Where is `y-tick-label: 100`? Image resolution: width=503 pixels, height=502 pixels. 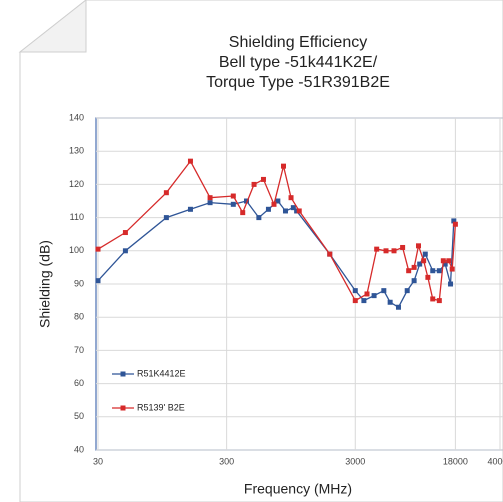 y-tick-label: 100 is located at coordinates (76, 250).